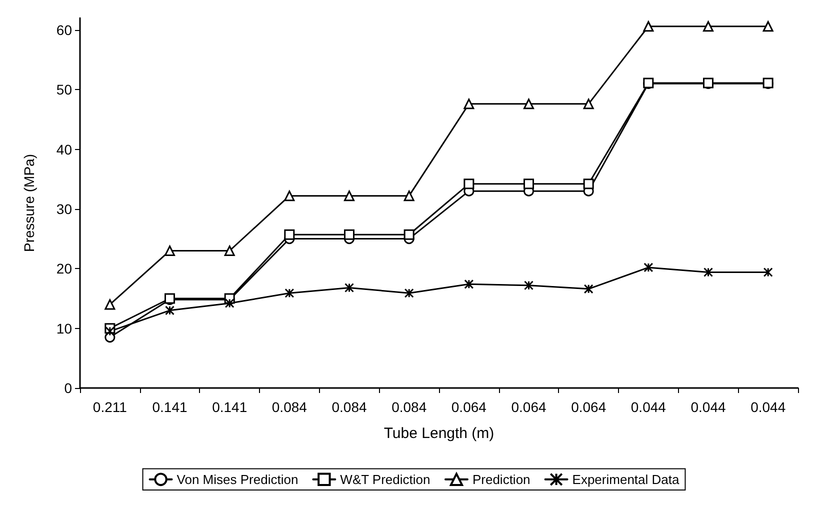 The width and height of the screenshot is (828, 506). Describe the element at coordinates (385, 479) in the screenshot. I see `legend-label: W&T Prediction` at that location.